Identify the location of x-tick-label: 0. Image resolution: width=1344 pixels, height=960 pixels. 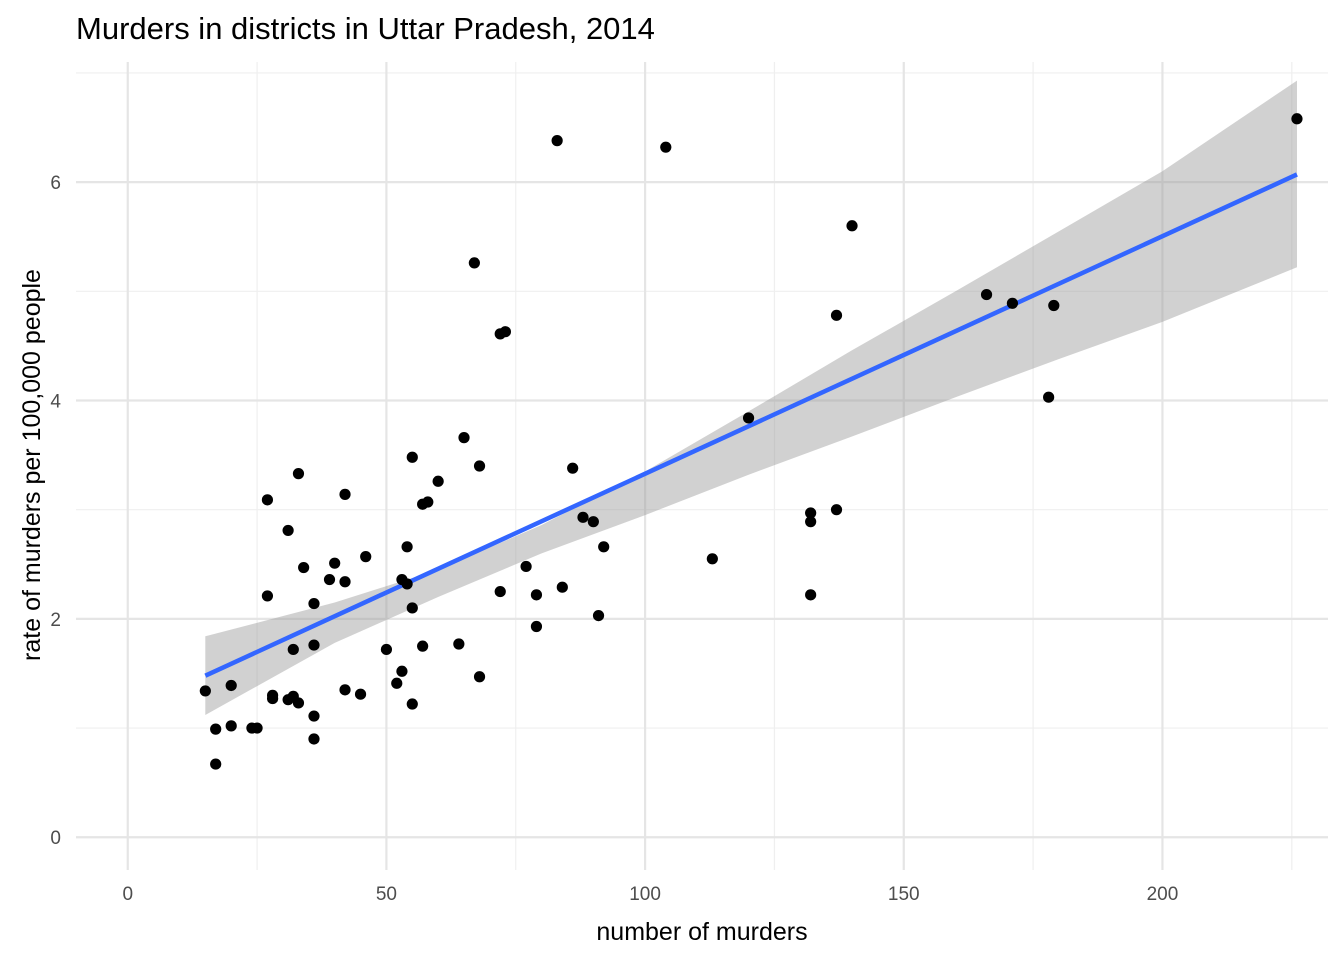
(127, 894).